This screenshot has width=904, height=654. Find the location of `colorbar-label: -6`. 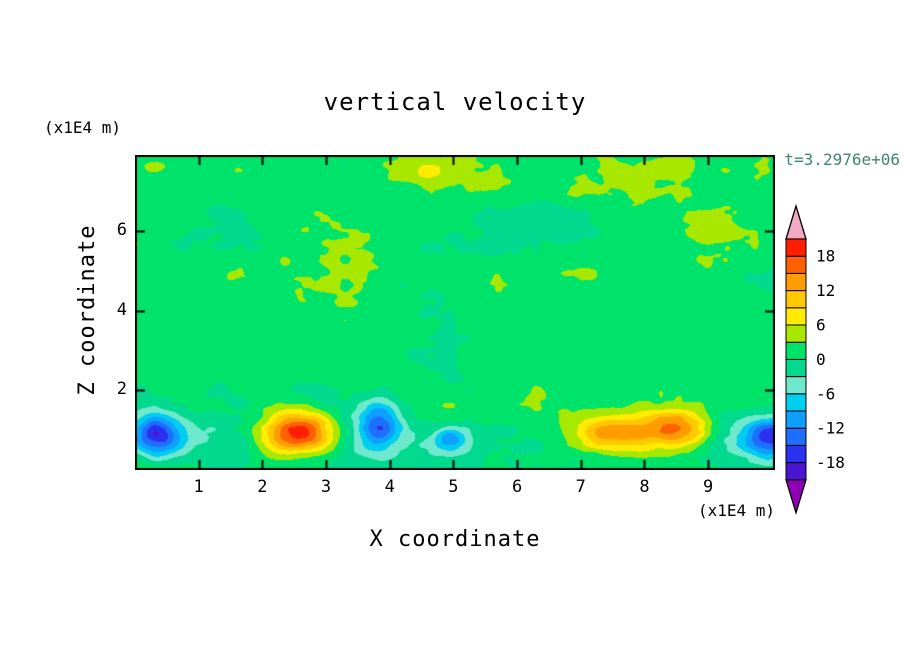

colorbar-label: -6 is located at coordinates (825, 393).